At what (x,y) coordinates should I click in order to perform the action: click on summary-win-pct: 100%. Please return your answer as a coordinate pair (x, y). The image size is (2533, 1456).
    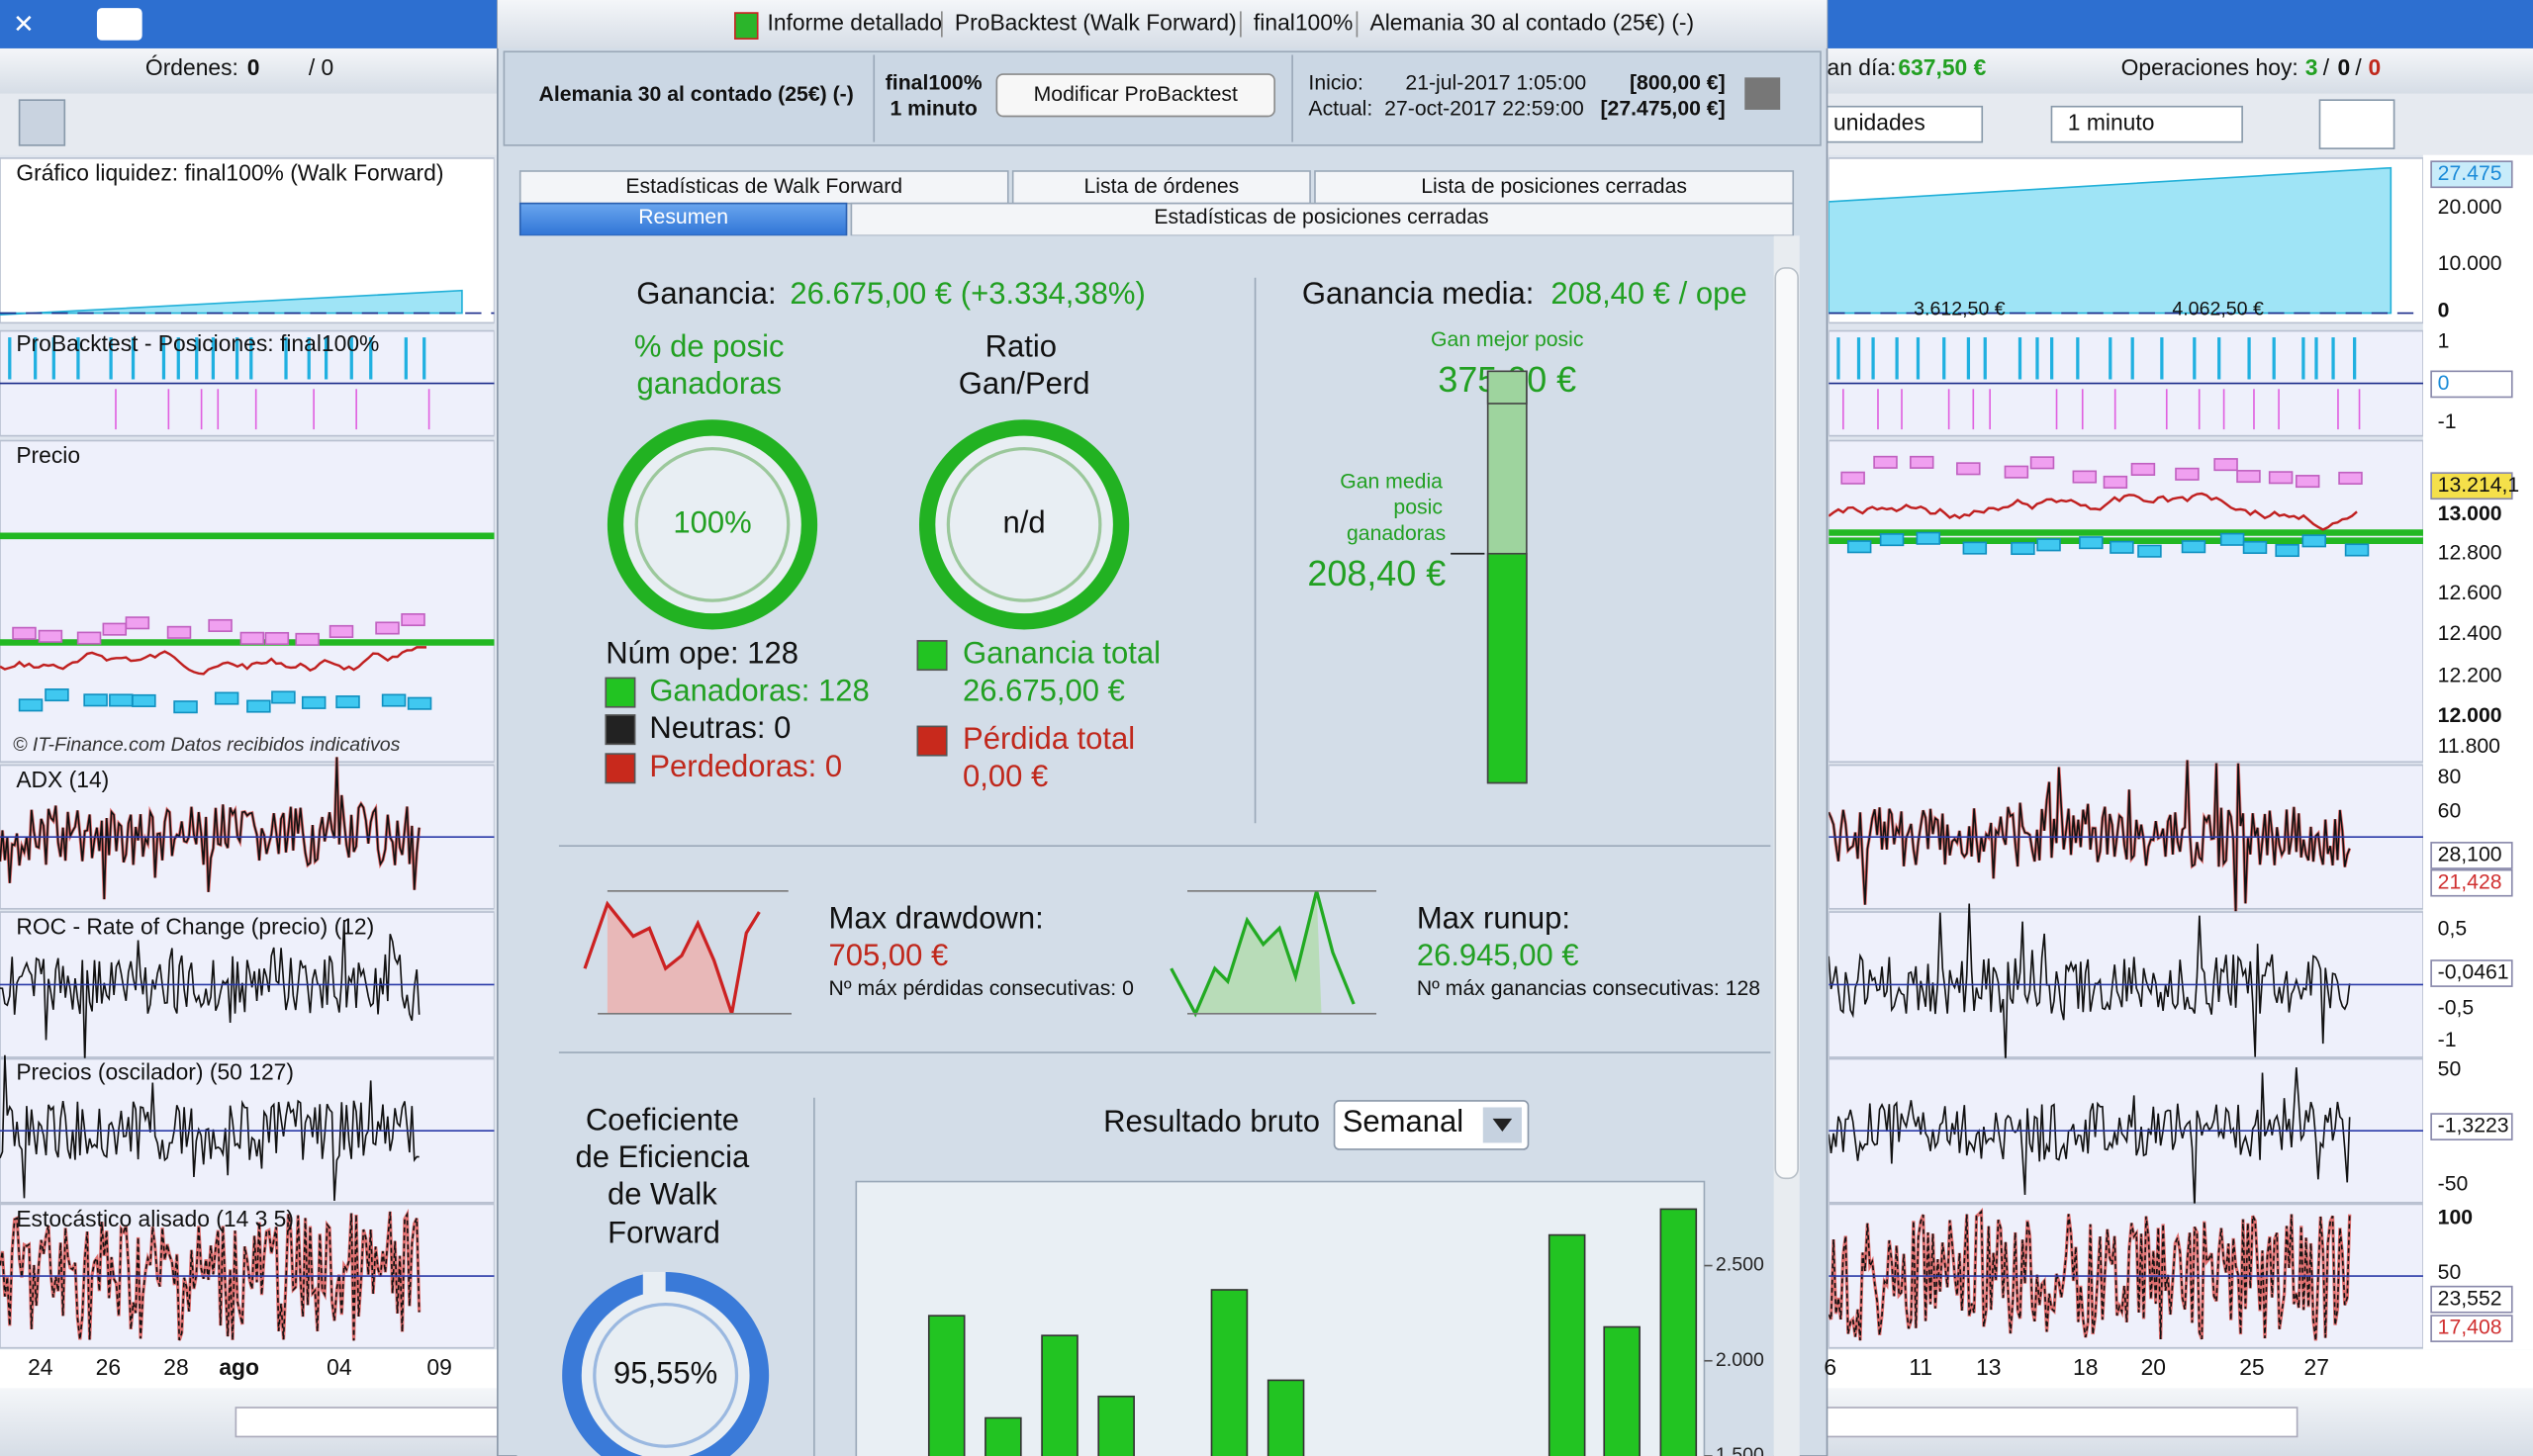
    Looking at the image, I should click on (712, 522).